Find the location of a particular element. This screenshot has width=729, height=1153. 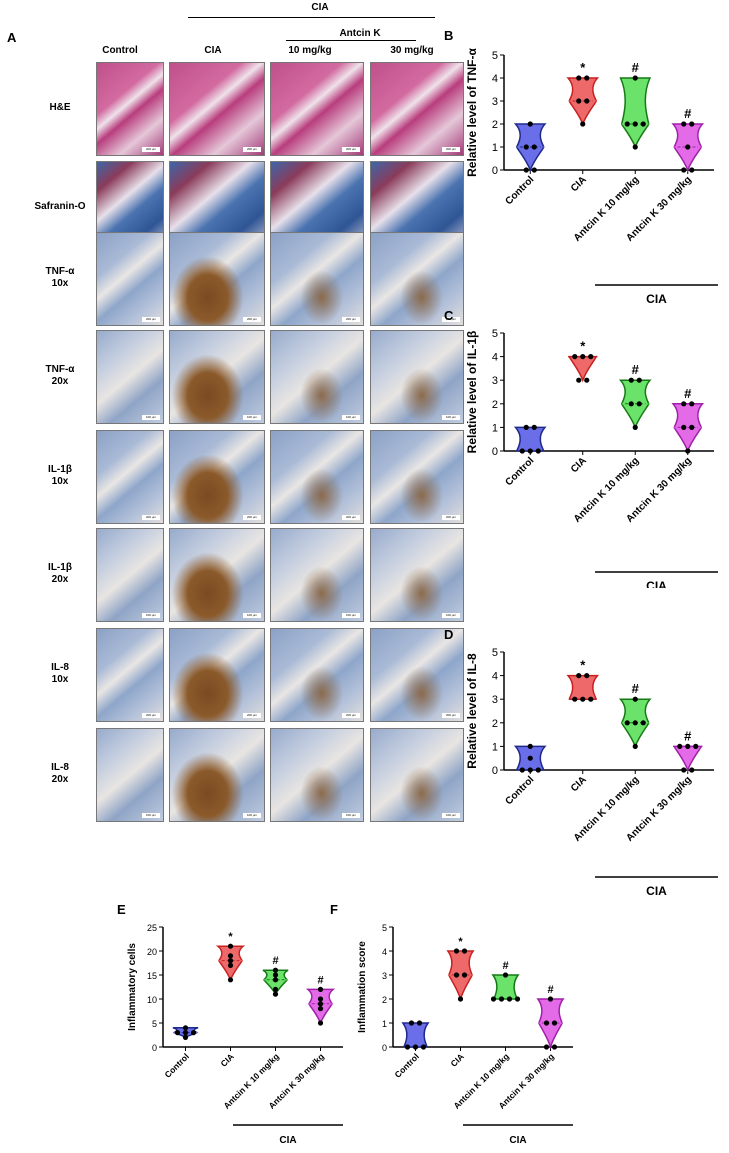

row-label-magnification: 10x is located at coordinates (60, 481).